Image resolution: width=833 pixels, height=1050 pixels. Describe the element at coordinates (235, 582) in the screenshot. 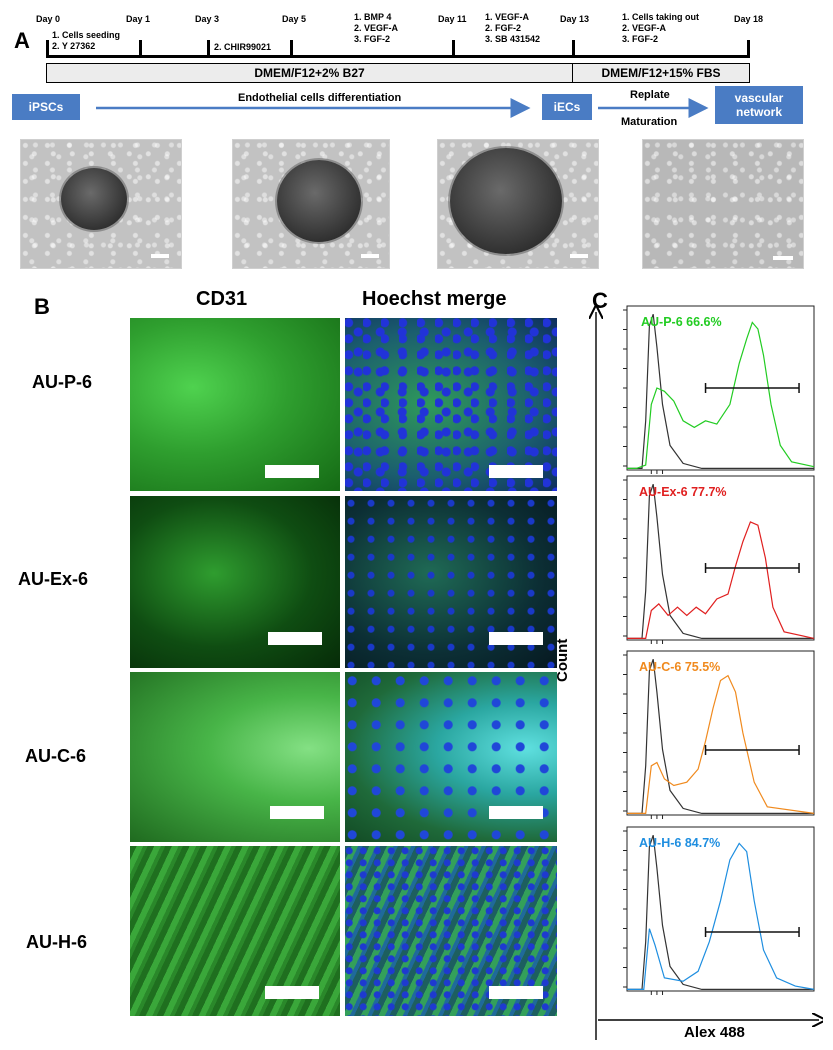

I see `cd31-image-ex6` at that location.